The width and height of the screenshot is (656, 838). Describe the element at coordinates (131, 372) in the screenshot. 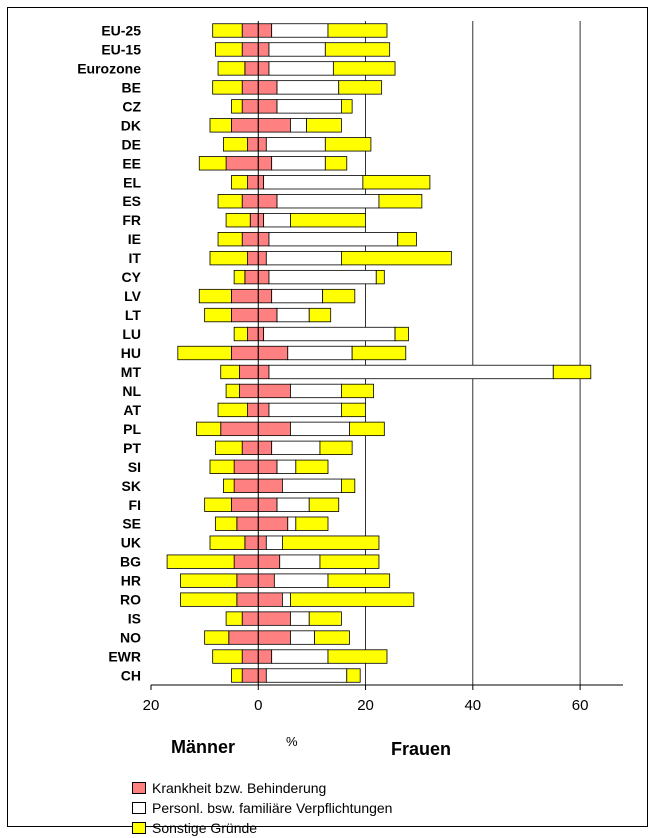

I see `category-label: MT` at that location.